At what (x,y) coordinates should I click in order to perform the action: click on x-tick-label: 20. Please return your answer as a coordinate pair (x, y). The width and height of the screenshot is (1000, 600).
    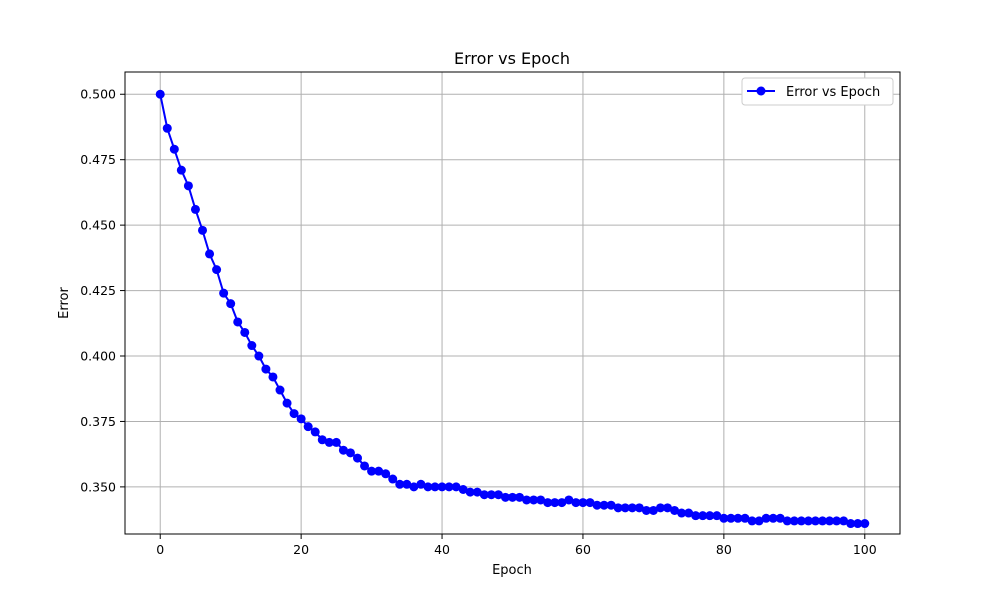
    Looking at the image, I should click on (301, 549).